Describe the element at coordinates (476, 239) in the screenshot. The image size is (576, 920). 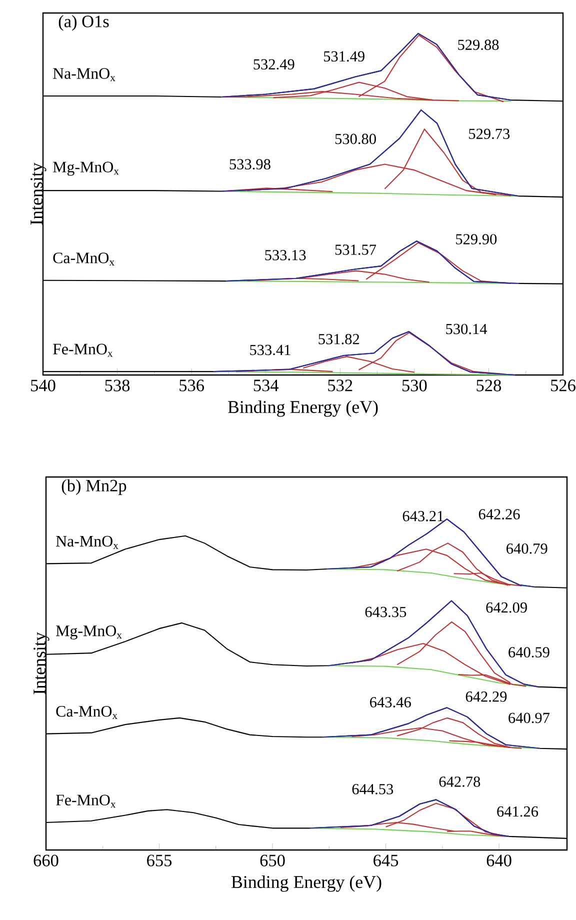
I see `annotation: 529.90` at that location.